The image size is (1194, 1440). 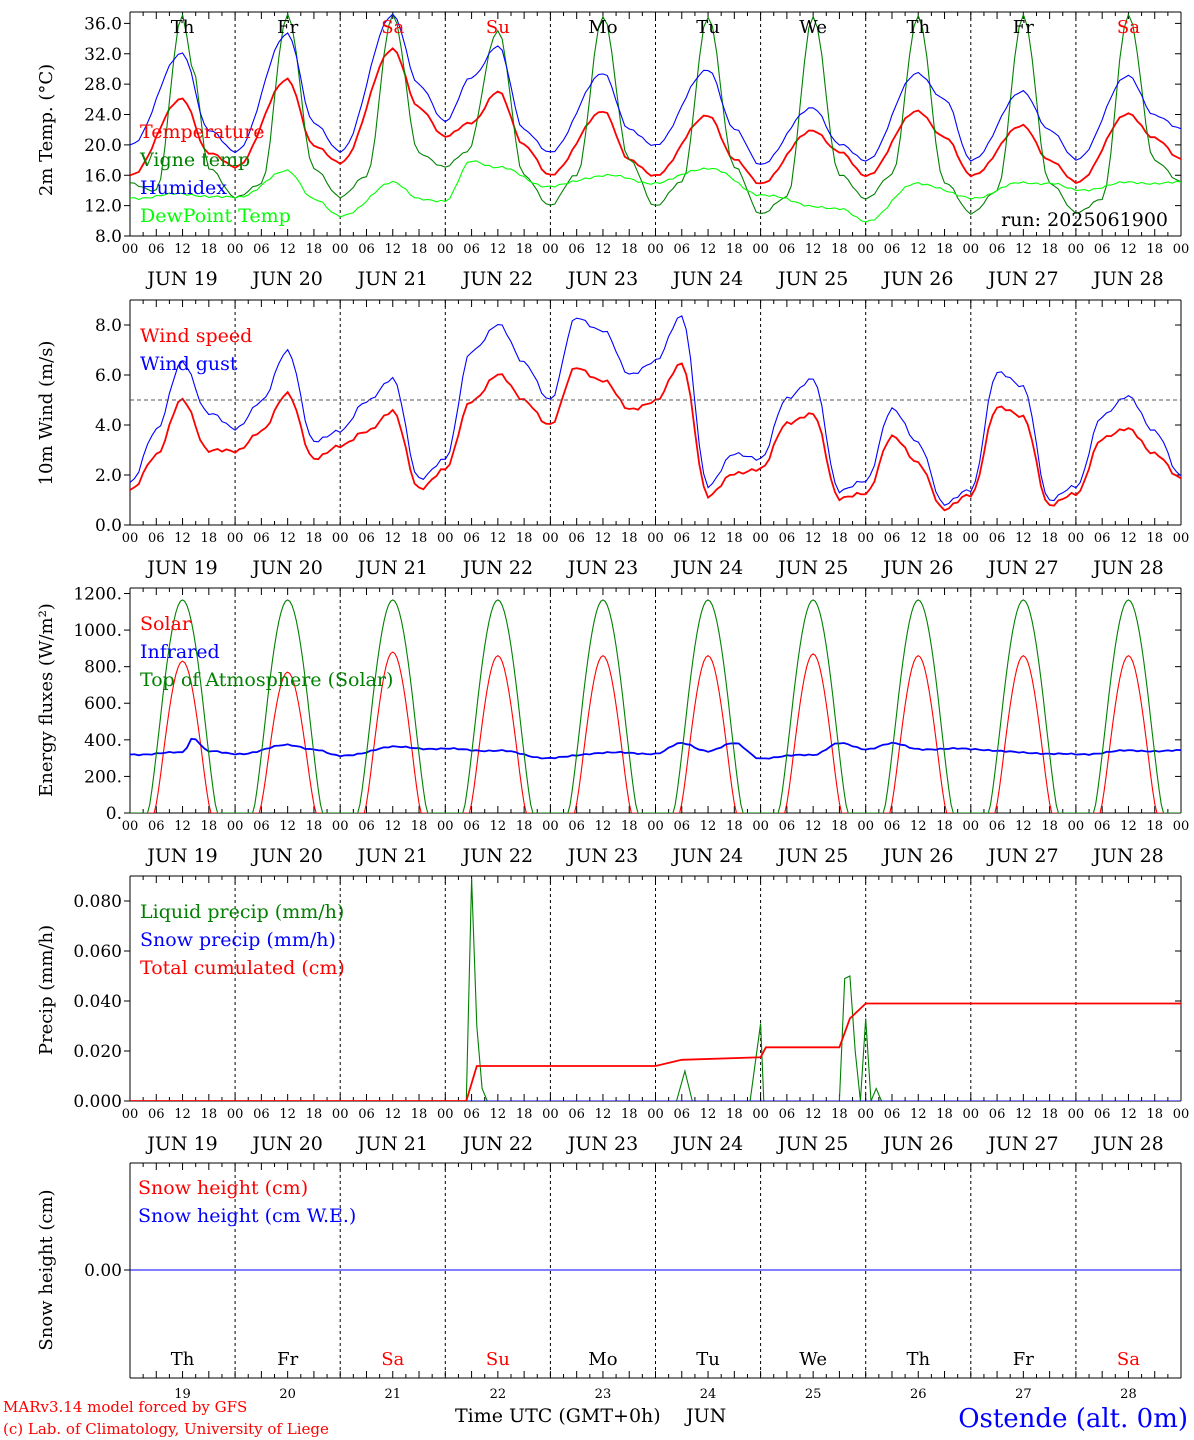 What do you see at coordinates (1023, 1394) in the screenshot?
I see `day-number: 27` at bounding box center [1023, 1394].